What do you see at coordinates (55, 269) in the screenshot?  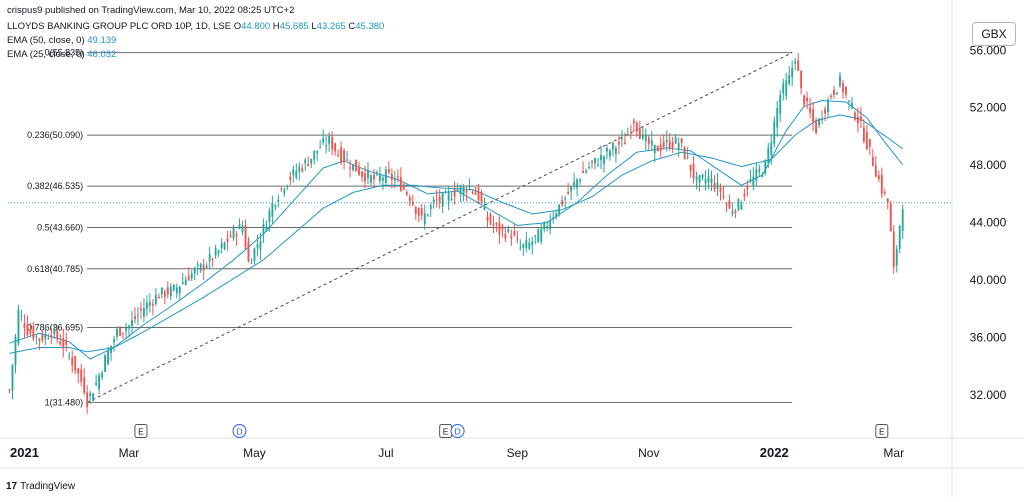 I see `fib-level-label: 0.618(40.785)` at bounding box center [55, 269].